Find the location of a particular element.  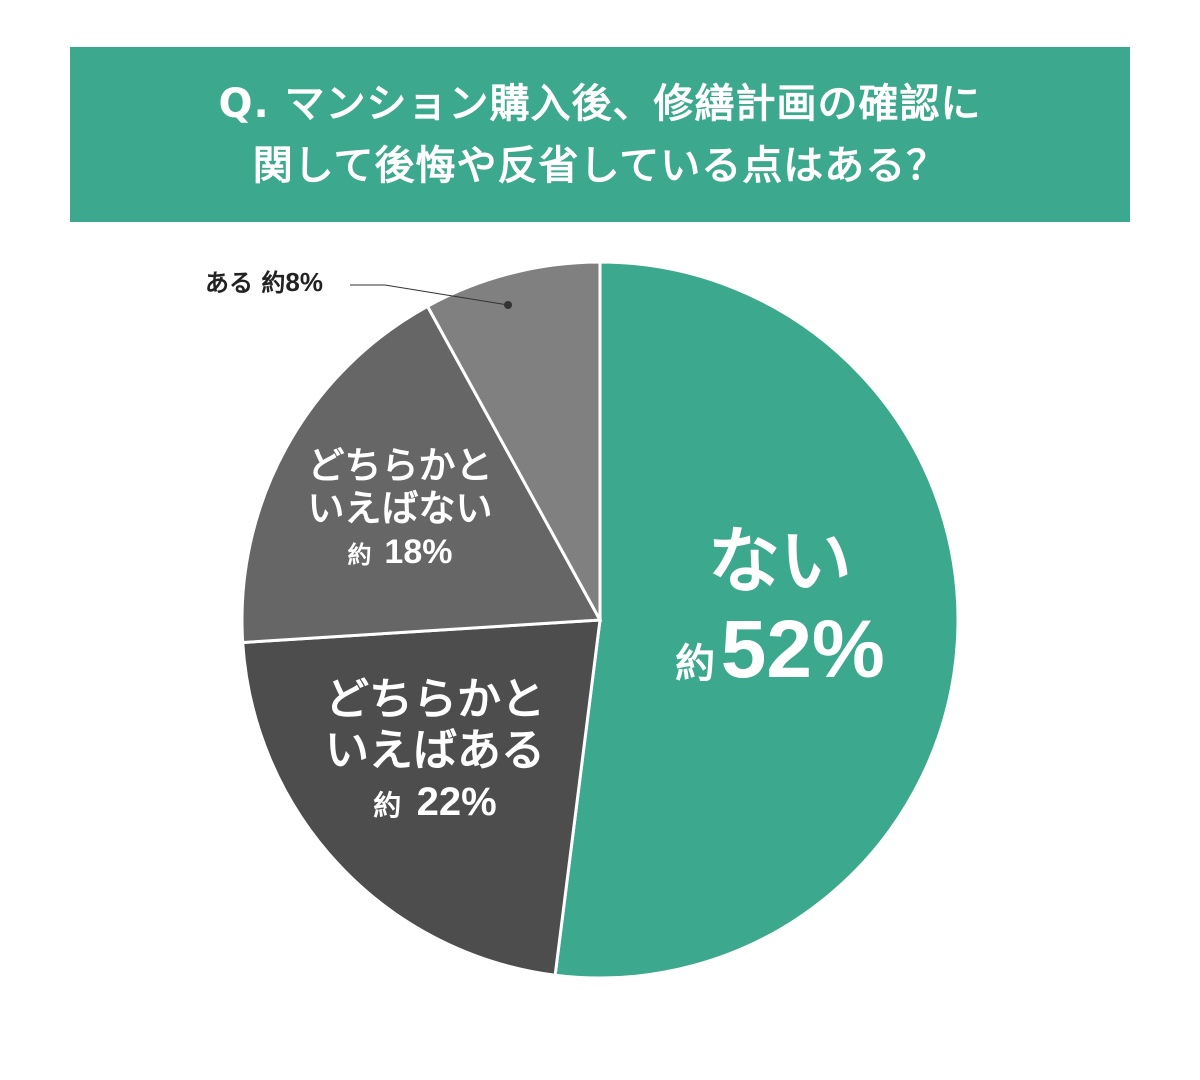

title-line-1: Q. マンション購入後、修繕計画の確認に is located at coordinates (600, 103).